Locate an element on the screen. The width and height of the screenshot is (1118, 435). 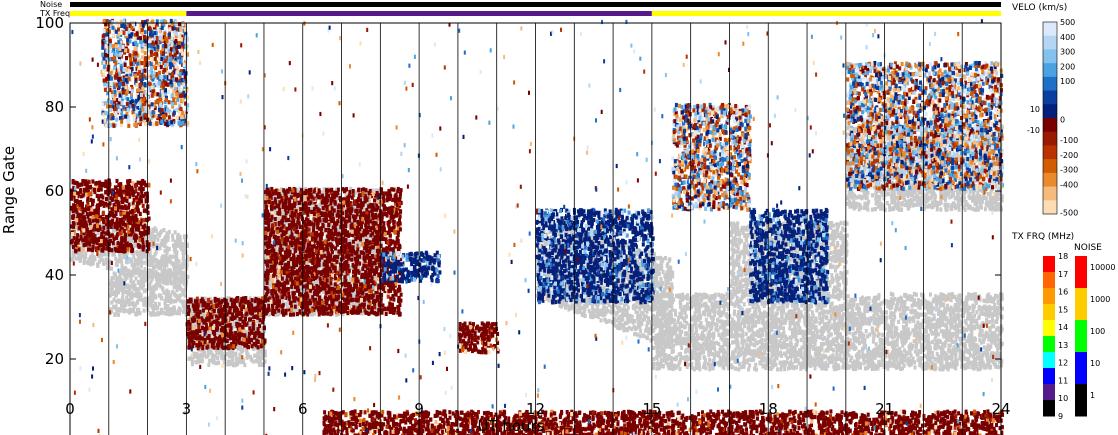
noise-bar-label: Noise is located at coordinates (51, 4).